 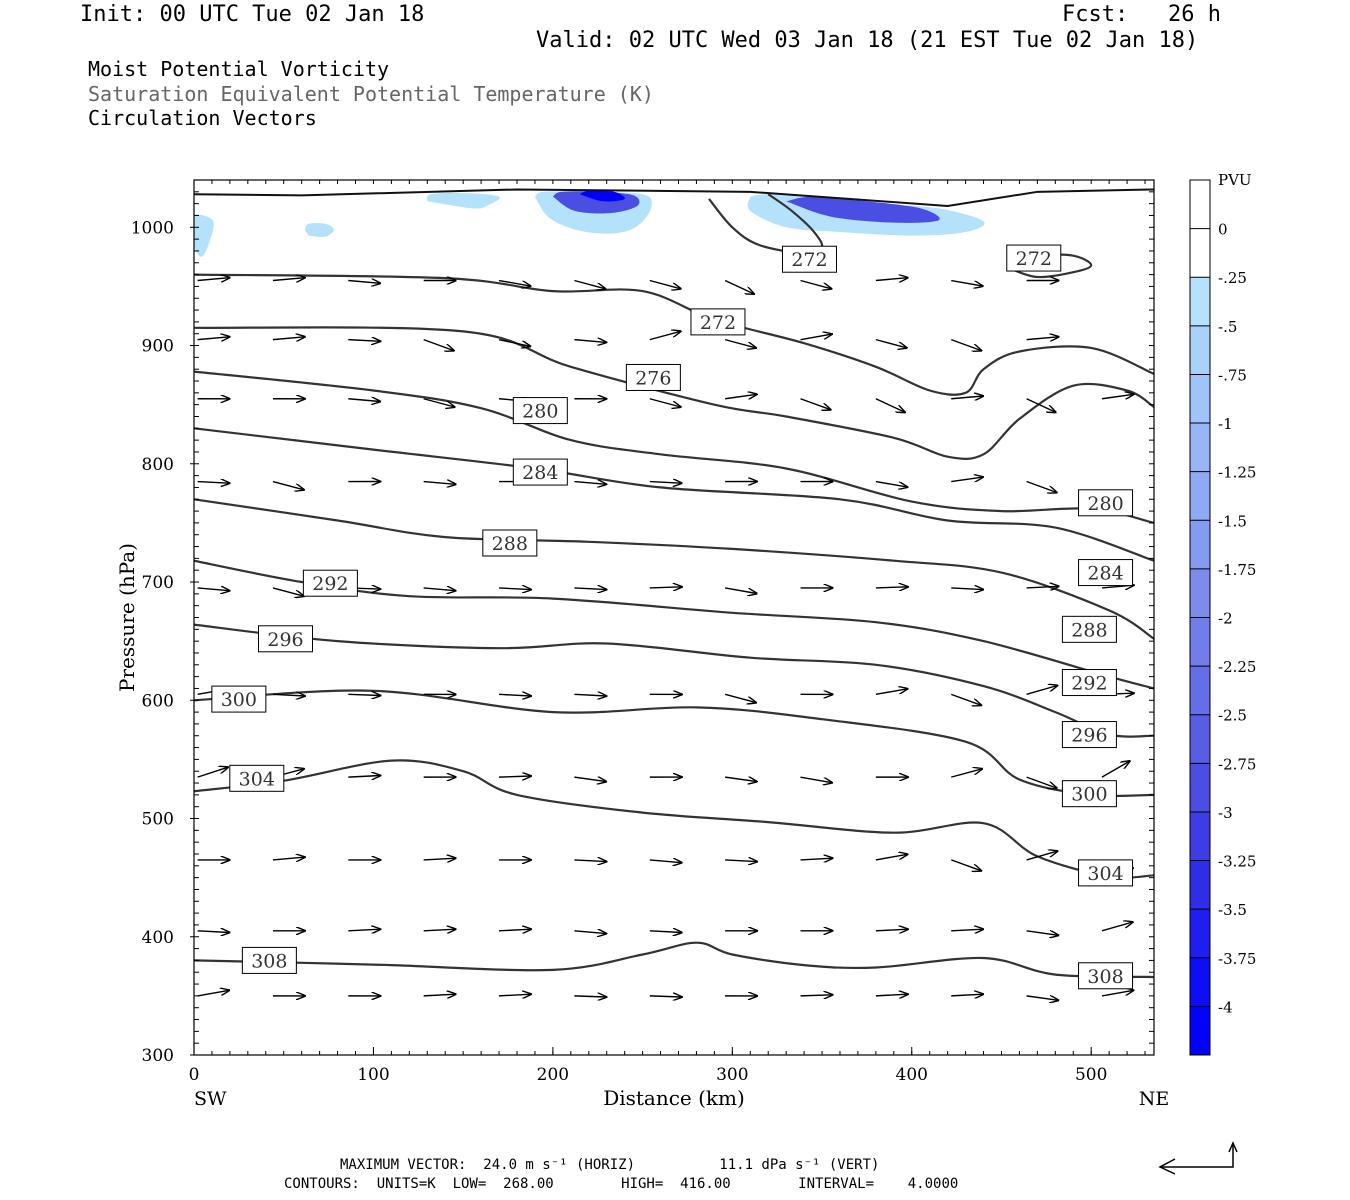 What do you see at coordinates (1167, 1166) in the screenshot?
I see `max-vector-legend-head-h` at bounding box center [1167, 1166].